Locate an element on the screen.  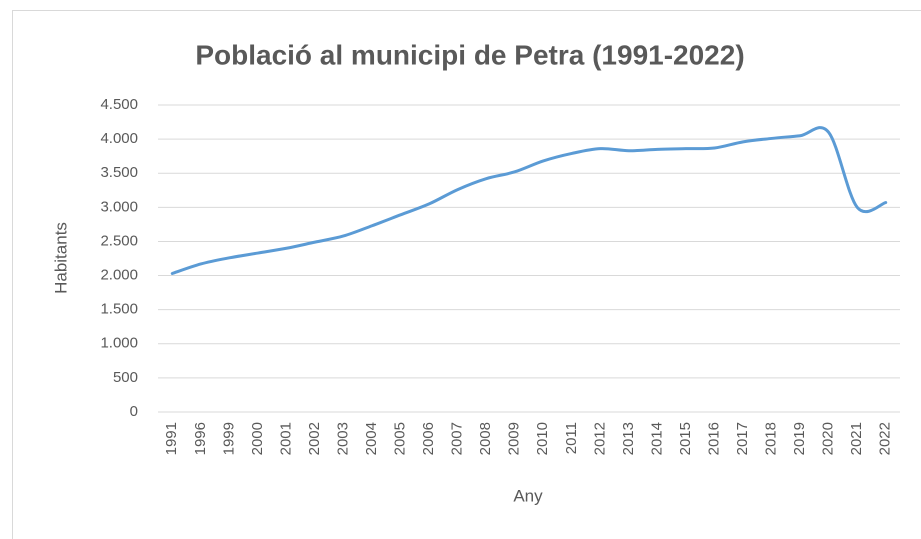
x-tick-label: 2016 is located at coordinates (713, 438).